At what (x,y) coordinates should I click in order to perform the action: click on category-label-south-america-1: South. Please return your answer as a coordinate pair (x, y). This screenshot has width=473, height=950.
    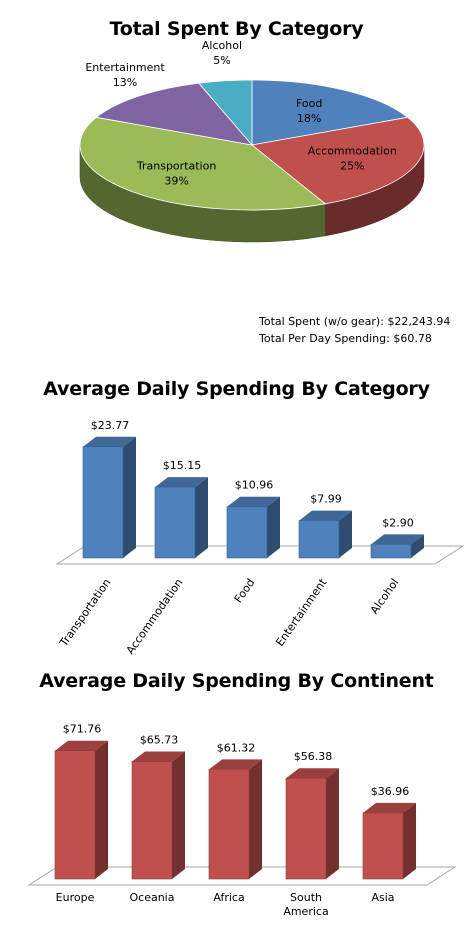
    Looking at the image, I should click on (306, 897).